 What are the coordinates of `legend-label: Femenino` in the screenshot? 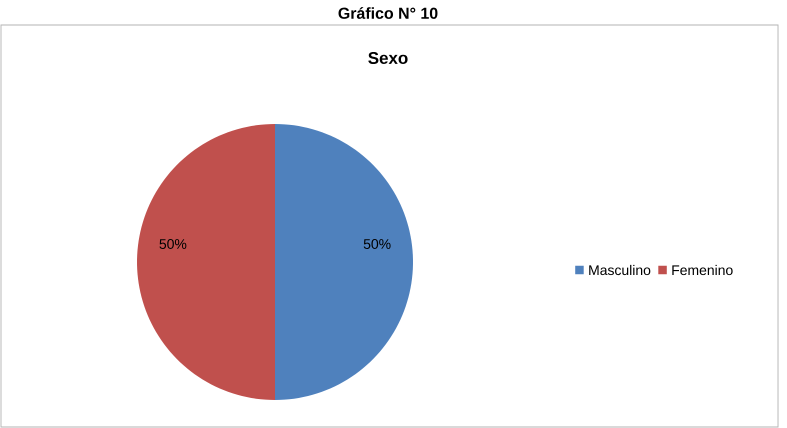 It's located at (702, 270).